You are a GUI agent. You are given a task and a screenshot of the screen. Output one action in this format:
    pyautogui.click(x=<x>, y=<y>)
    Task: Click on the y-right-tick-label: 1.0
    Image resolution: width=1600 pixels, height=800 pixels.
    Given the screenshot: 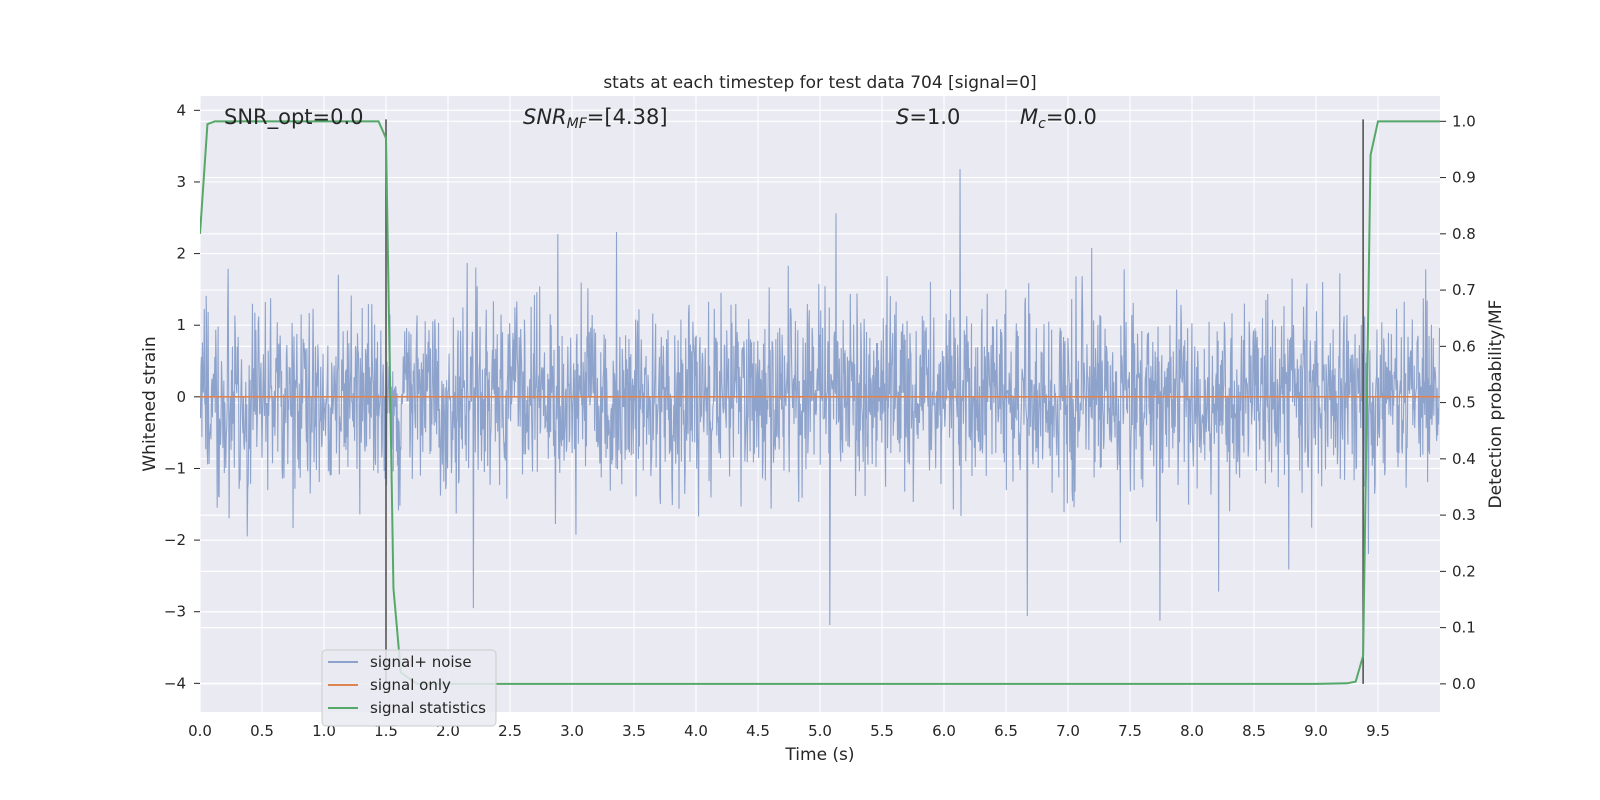 What is the action you would take?
    pyautogui.click(x=1464, y=121)
    